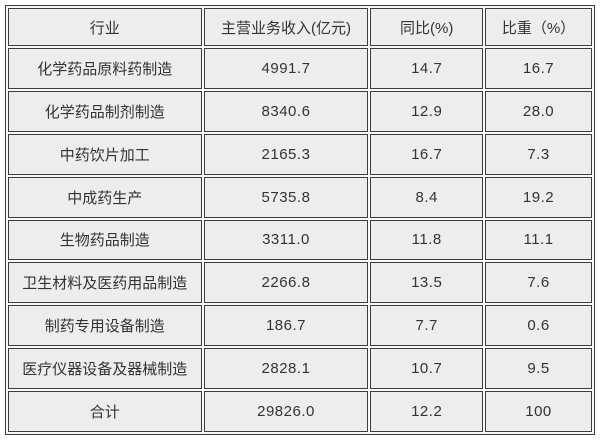 Image resolution: width=600 pixels, height=440 pixels. I want to click on header-industry: 行业, so click(105, 27).